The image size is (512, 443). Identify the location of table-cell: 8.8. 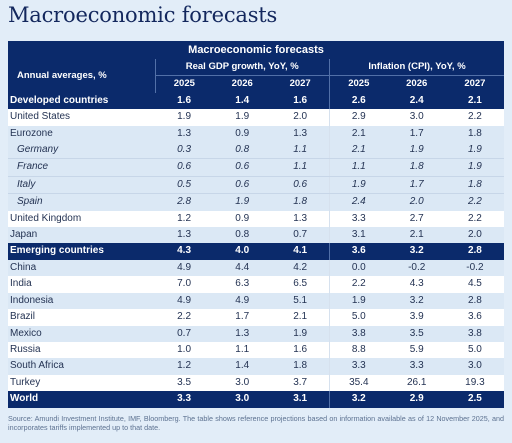
(358, 350).